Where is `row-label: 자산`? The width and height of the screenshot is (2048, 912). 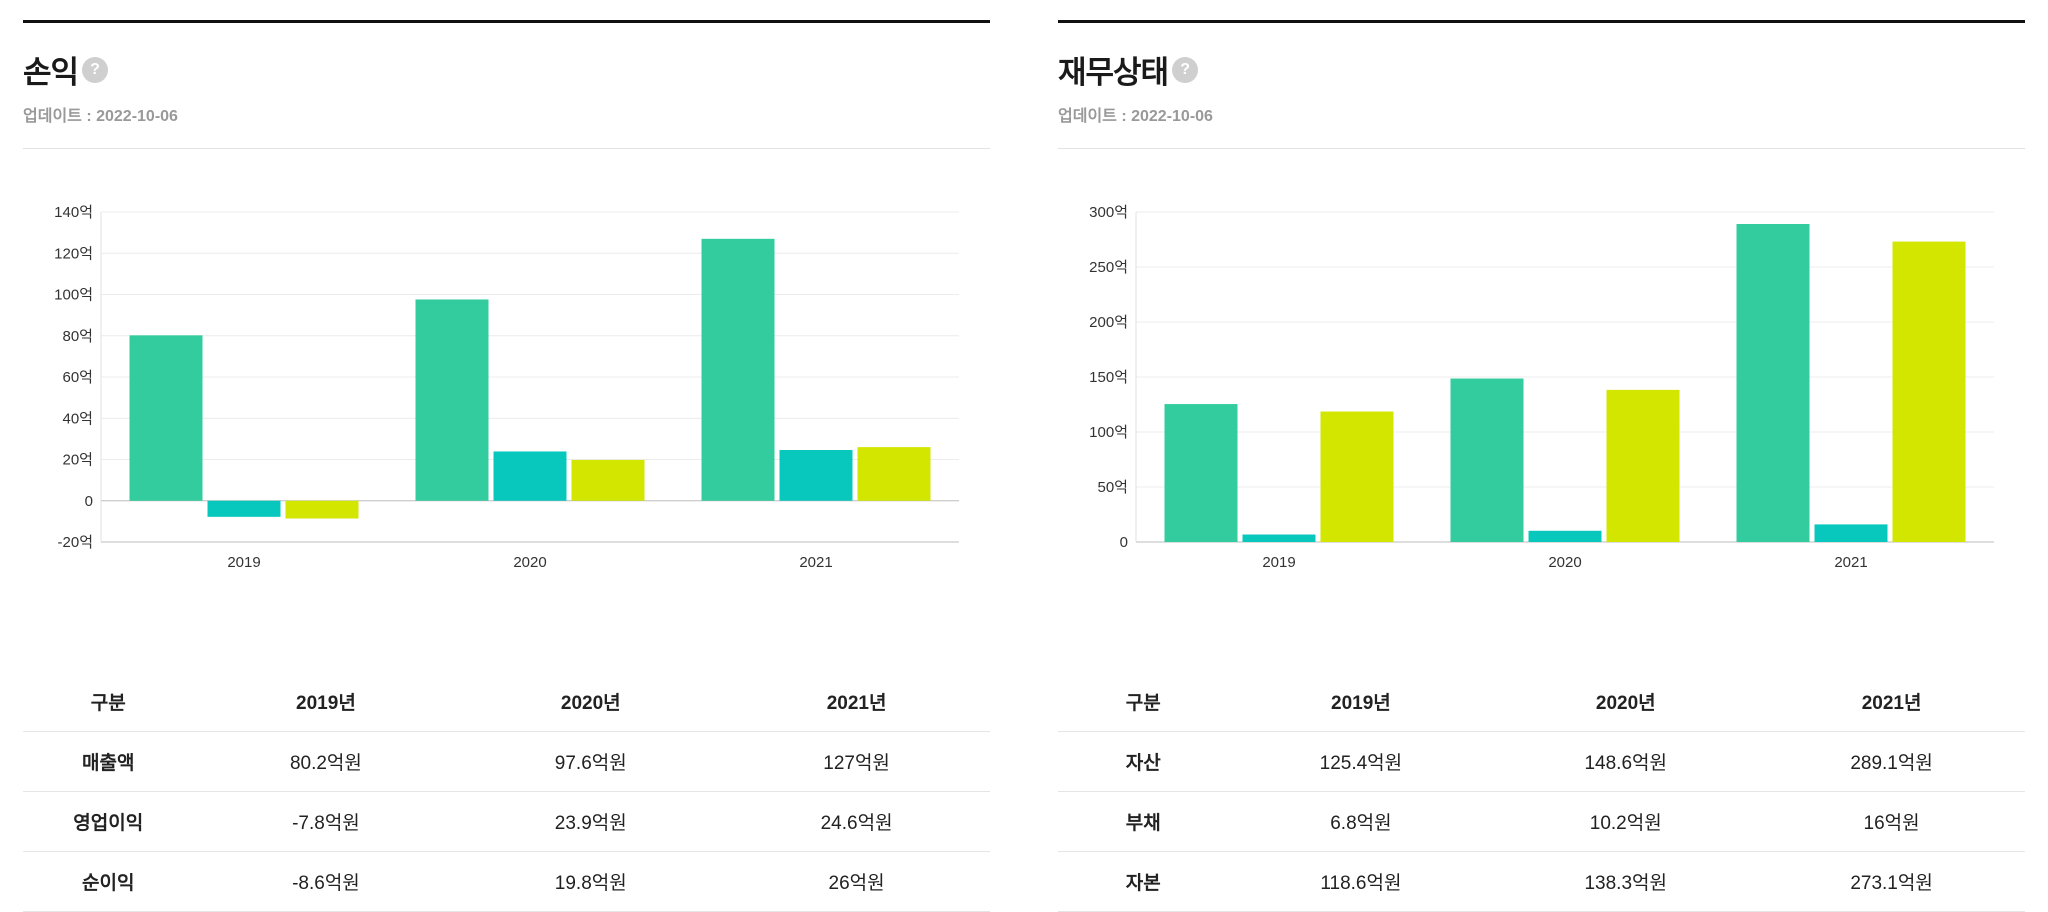 row-label: 자산 is located at coordinates (1143, 761).